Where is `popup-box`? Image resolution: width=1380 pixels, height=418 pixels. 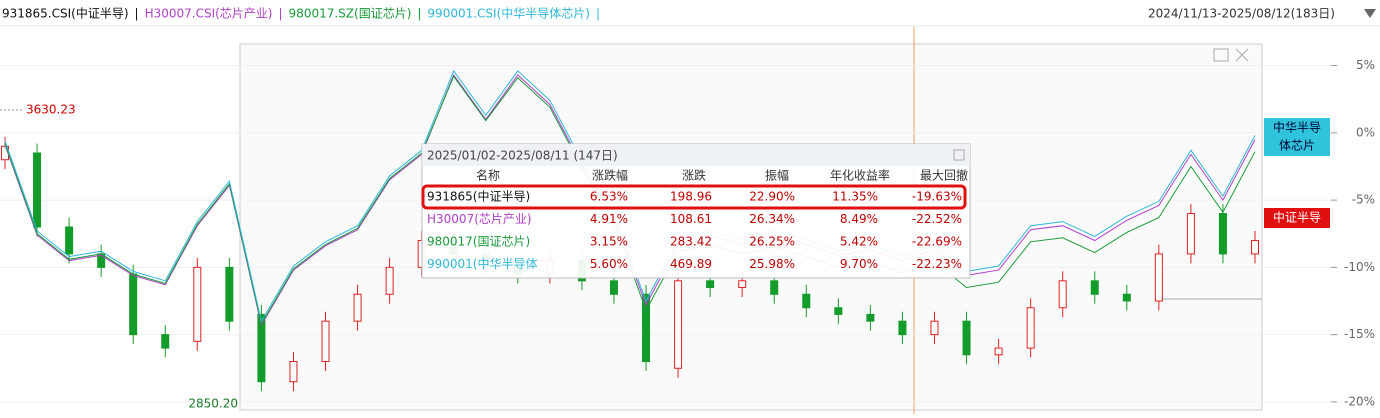
popup-box is located at coordinates (696, 211).